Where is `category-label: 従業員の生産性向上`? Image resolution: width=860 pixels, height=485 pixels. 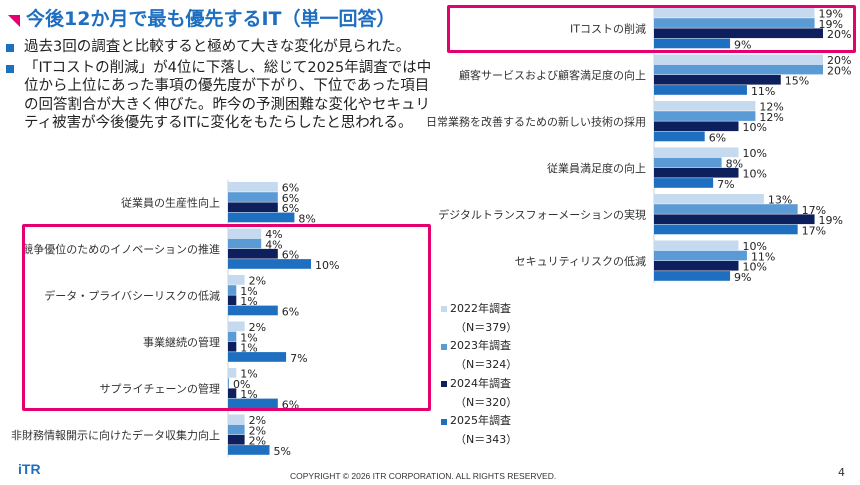 category-label: 従業員の生産性向上 is located at coordinates (170, 202).